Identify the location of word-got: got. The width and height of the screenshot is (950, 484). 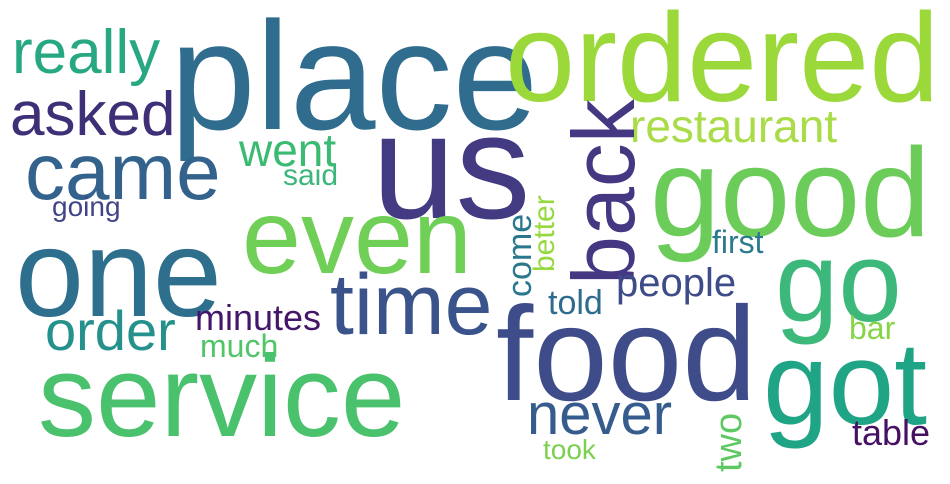
(845, 384).